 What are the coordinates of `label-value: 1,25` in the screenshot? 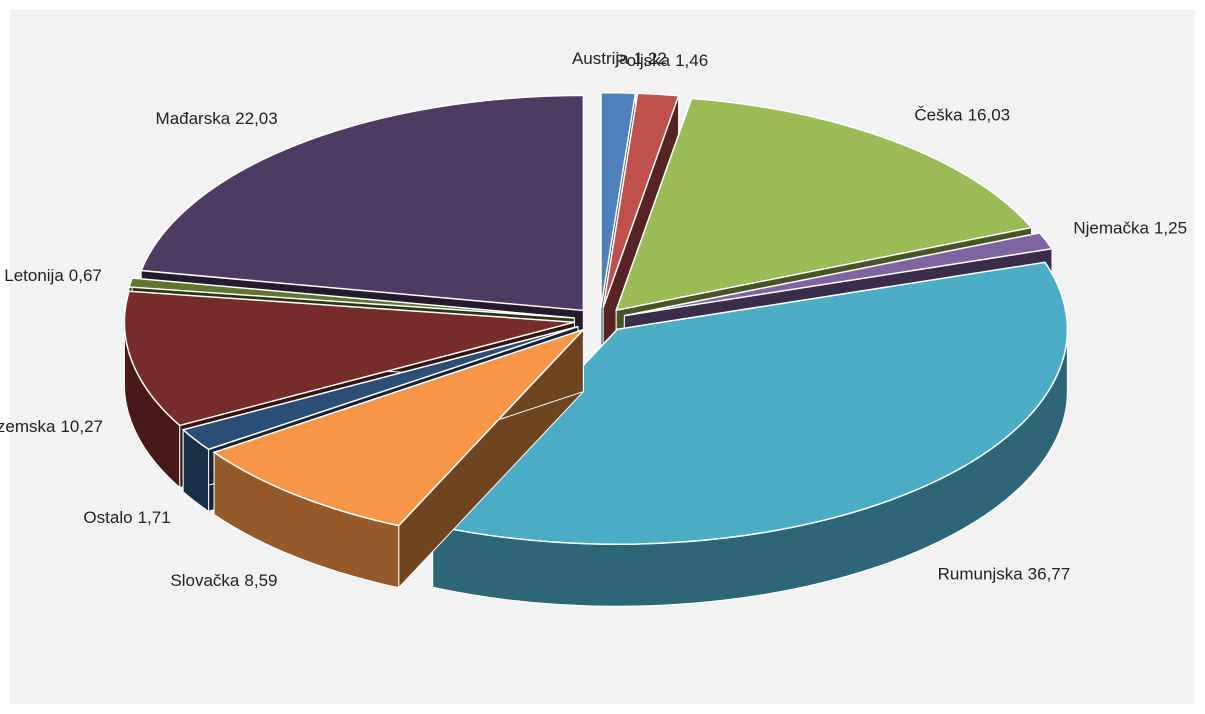 It's located at (1170, 228).